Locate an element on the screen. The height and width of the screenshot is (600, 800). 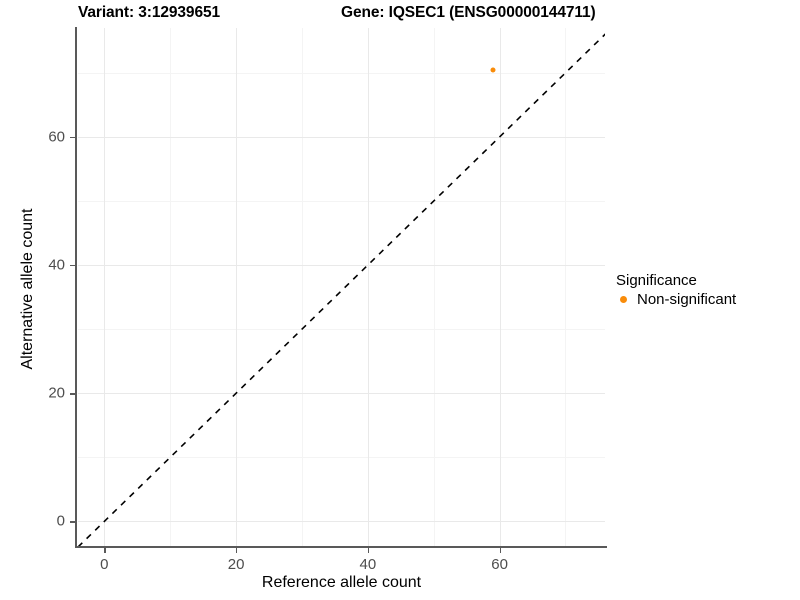
x-axis-tick-label: 20 is located at coordinates (236, 564).